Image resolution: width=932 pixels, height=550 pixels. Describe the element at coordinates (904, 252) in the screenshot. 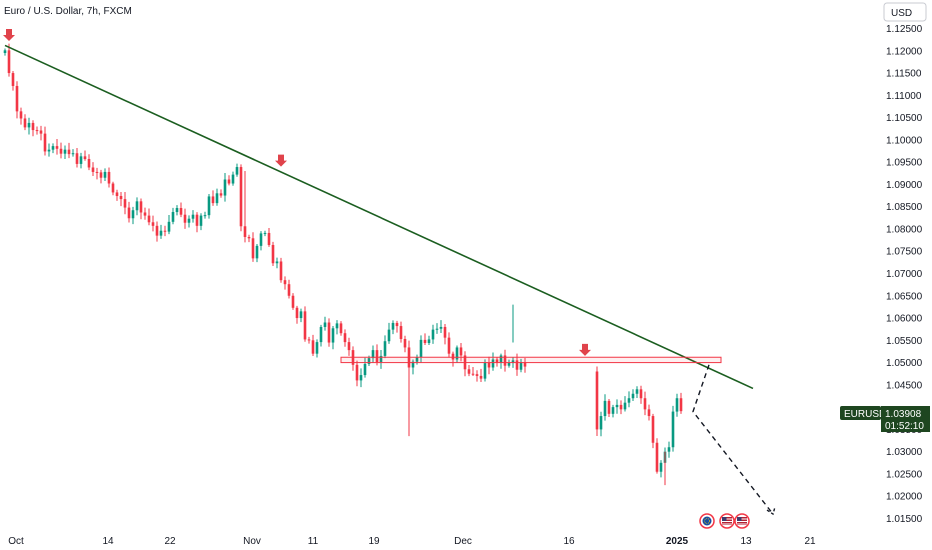

I see `price-tick-label: 1.07500` at that location.